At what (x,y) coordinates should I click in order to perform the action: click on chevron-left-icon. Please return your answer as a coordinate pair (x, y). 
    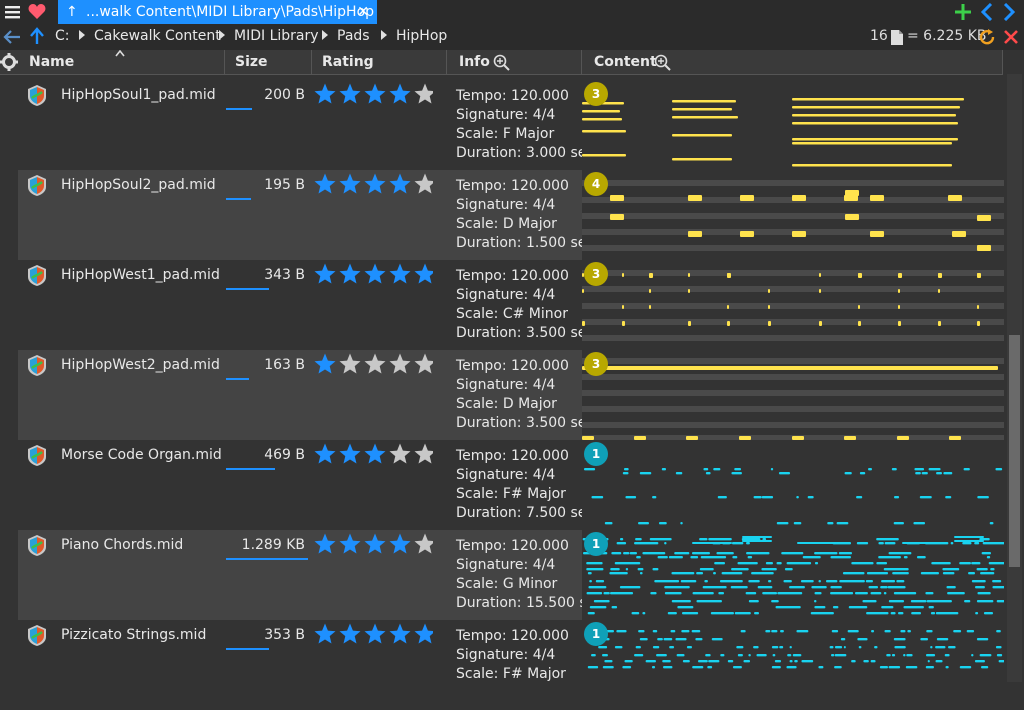
    Looking at the image, I should click on (987, 12).